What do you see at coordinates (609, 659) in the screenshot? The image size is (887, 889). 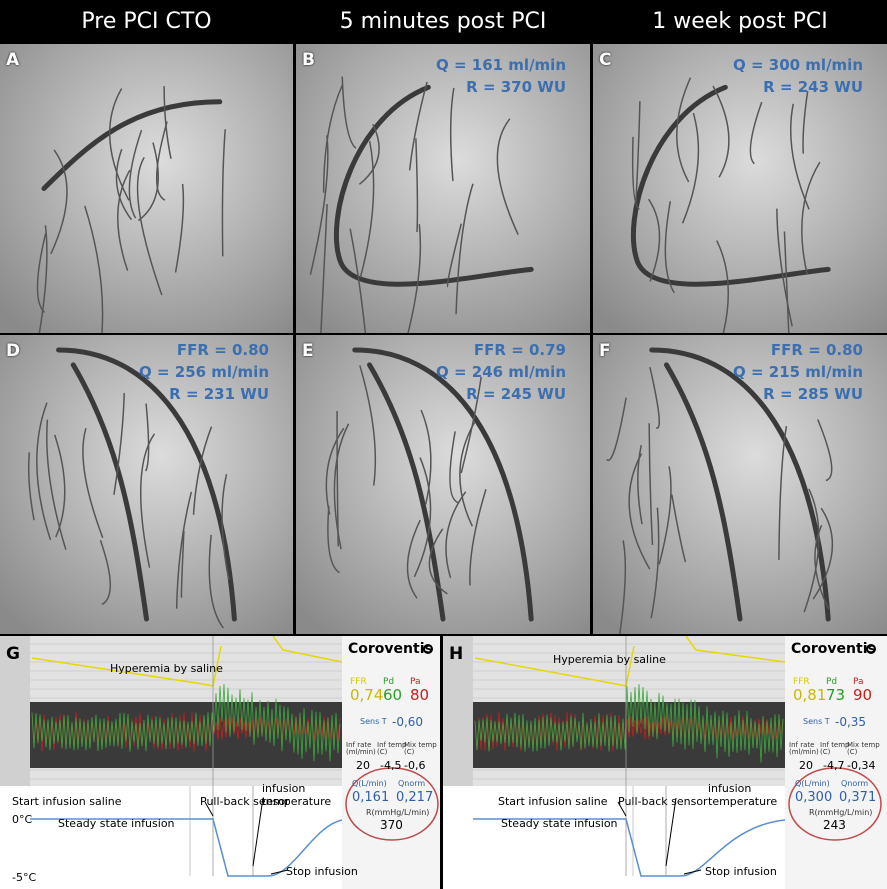 I see `annotation: Hyperemia by saline` at bounding box center [609, 659].